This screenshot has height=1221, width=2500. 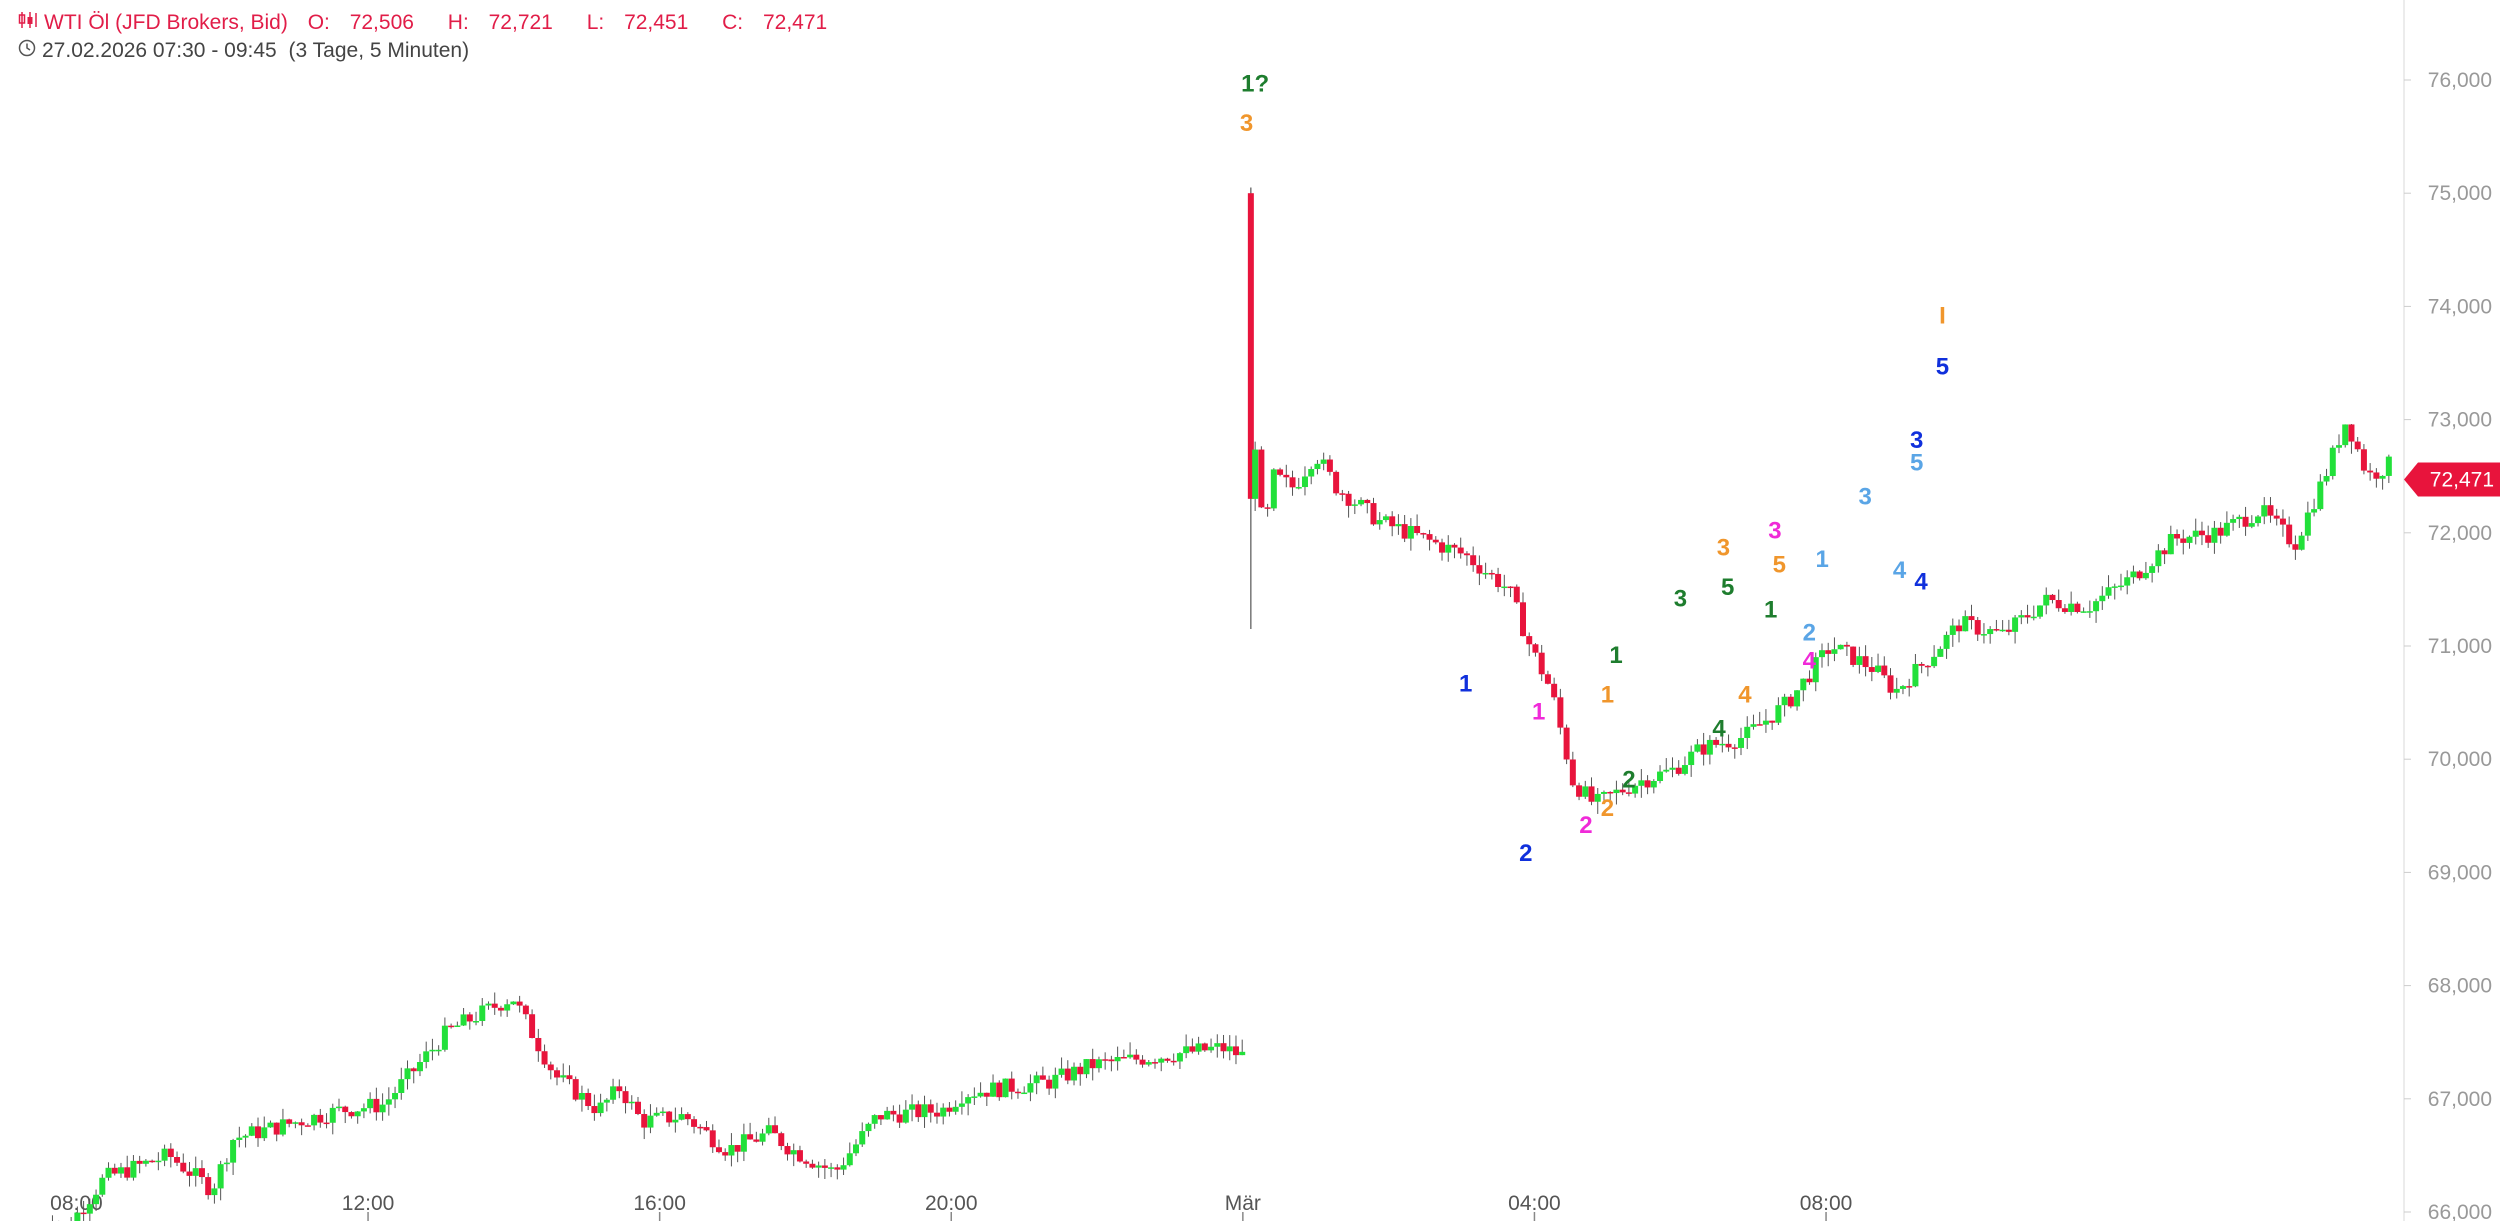 I want to click on last-price-marker, so click(x=2452, y=479).